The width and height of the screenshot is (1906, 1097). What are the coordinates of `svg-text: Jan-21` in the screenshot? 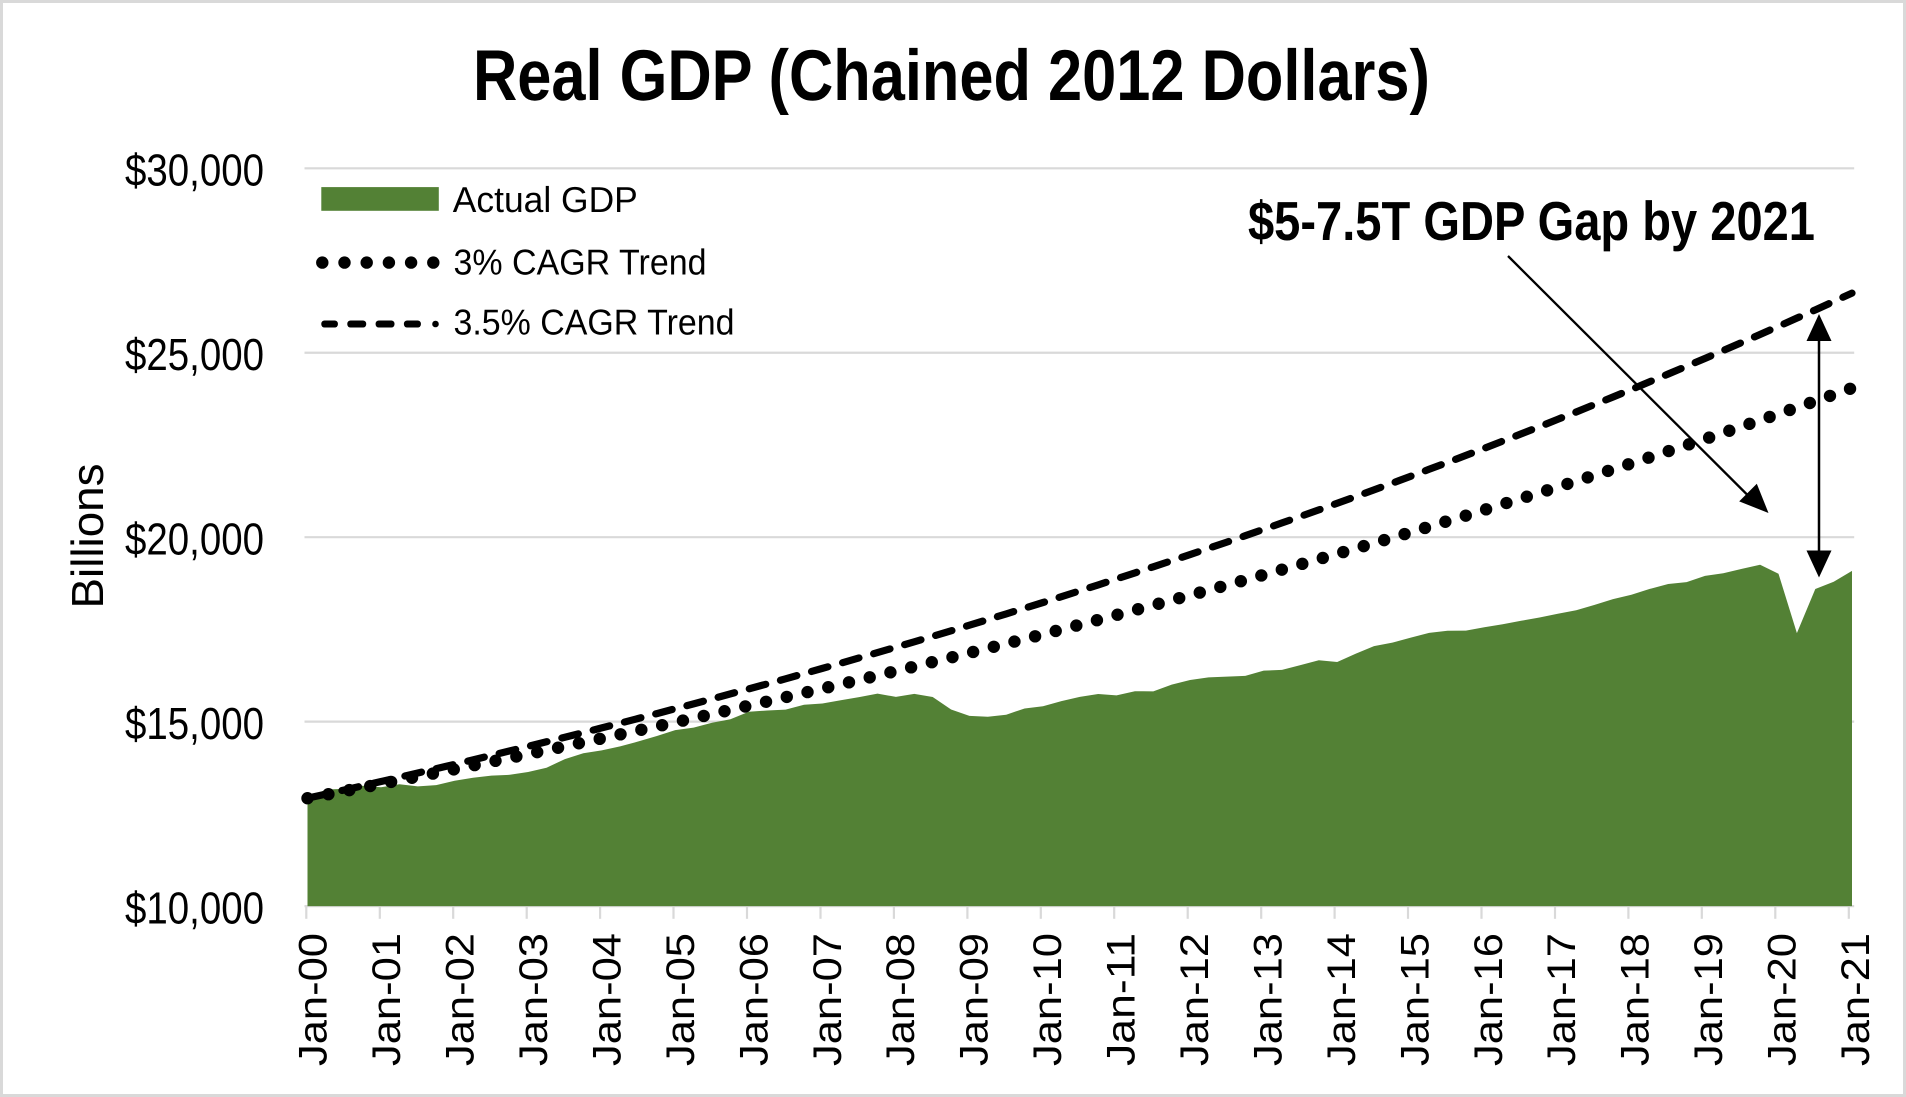 It's located at (1856, 999).